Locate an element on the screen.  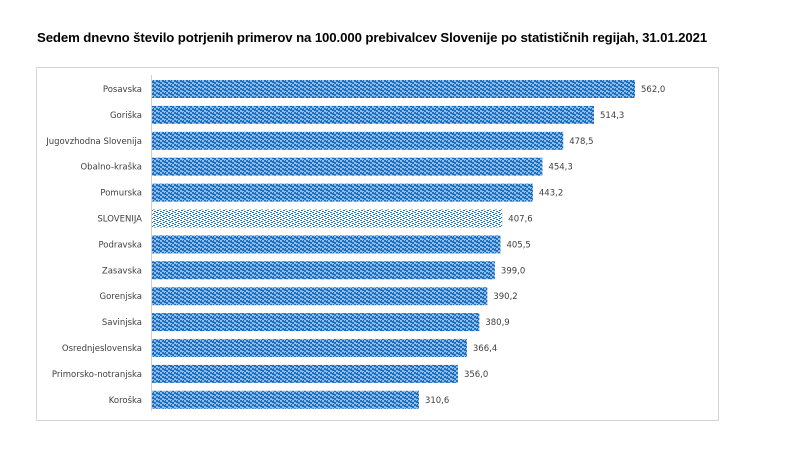
category-label: Jugovzhodna Slovenija is located at coordinates (93, 142).